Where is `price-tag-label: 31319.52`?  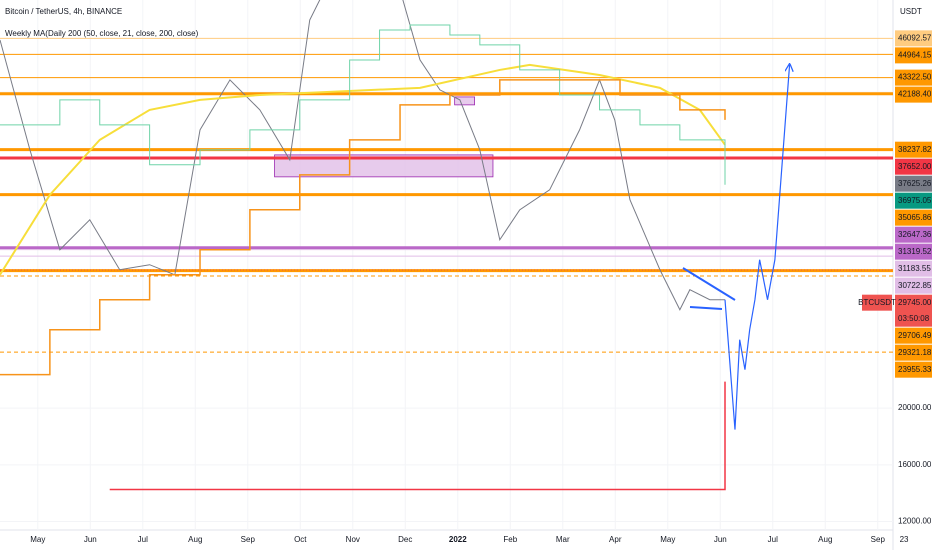 price-tag-label: 31319.52 is located at coordinates (915, 251).